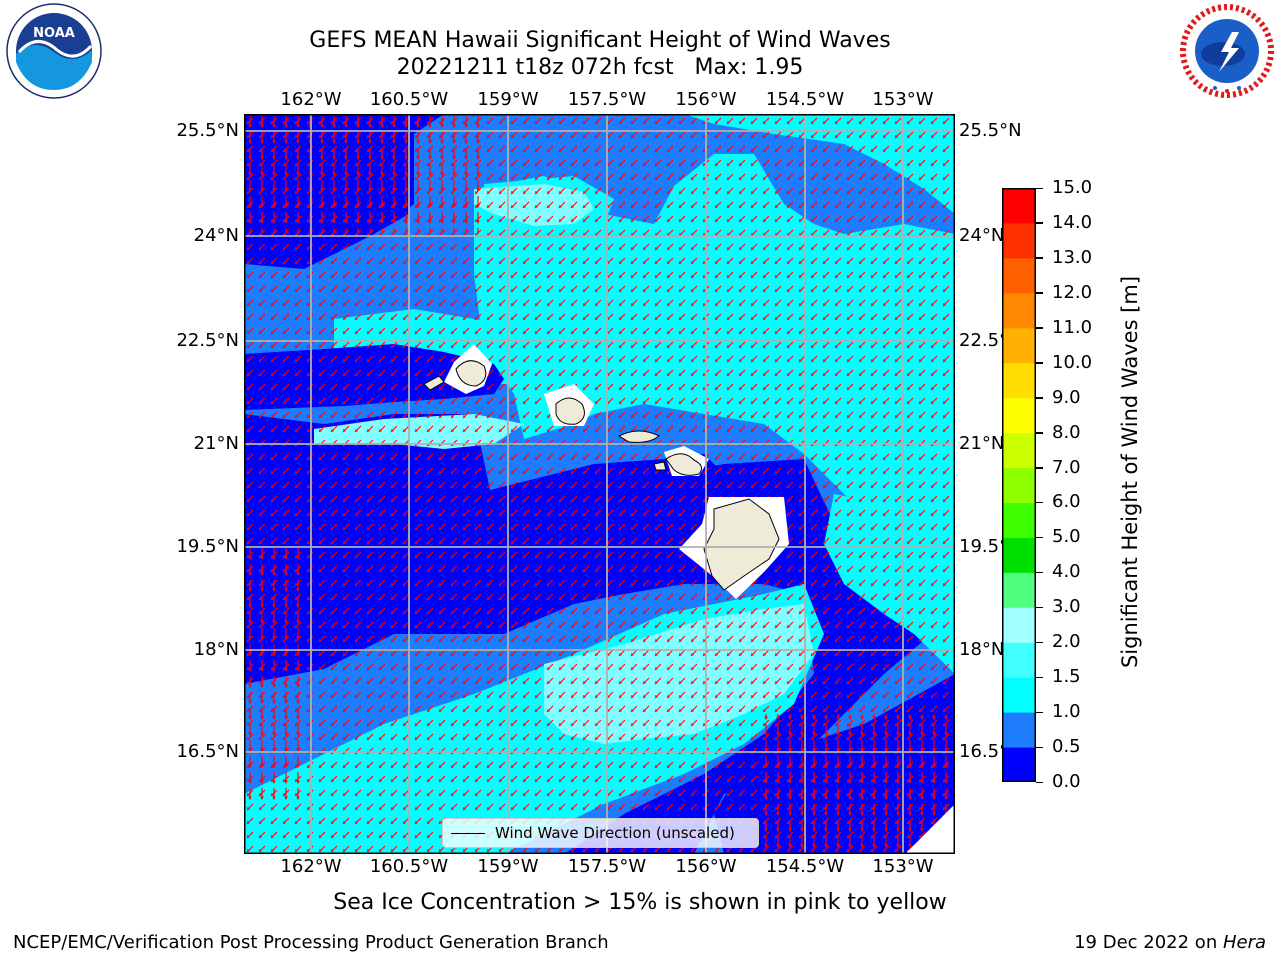  I want to click on colorbar-tick-label: 10.0, so click(1072, 362).